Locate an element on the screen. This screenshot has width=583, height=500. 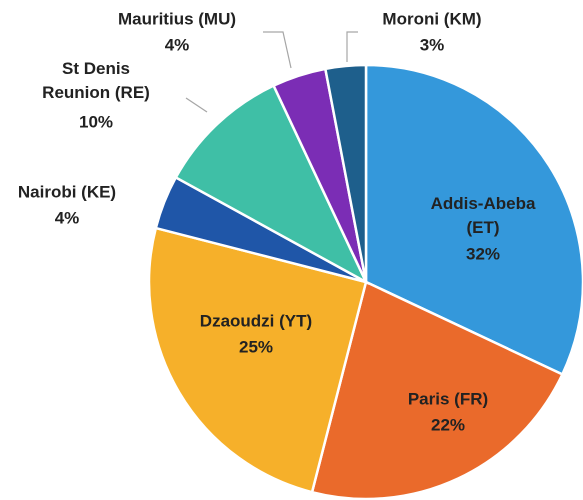
slice-label: Addis-Abeba (ET) is located at coordinates (483, 215).